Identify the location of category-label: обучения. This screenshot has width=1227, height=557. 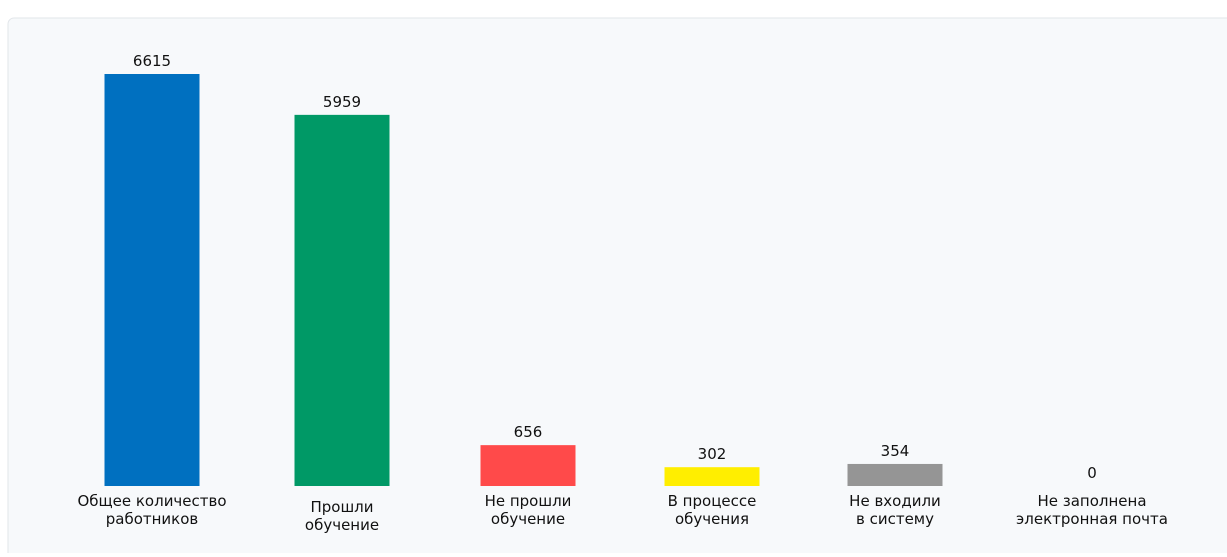
(712, 519).